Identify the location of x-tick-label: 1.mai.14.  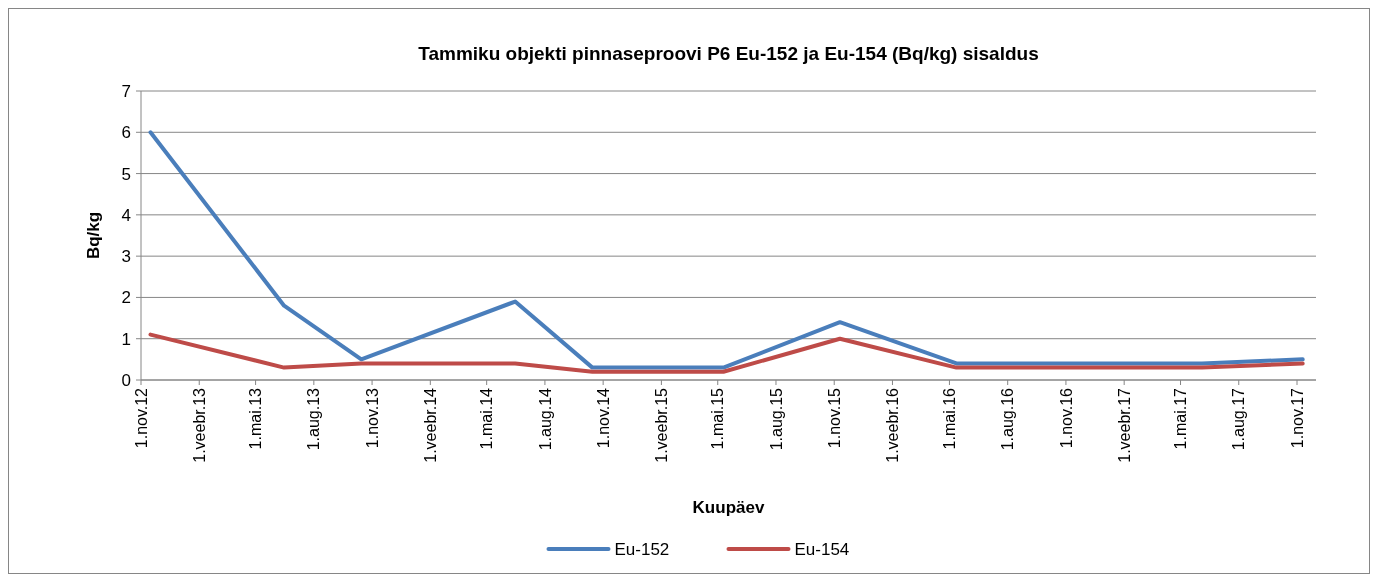
(487, 418).